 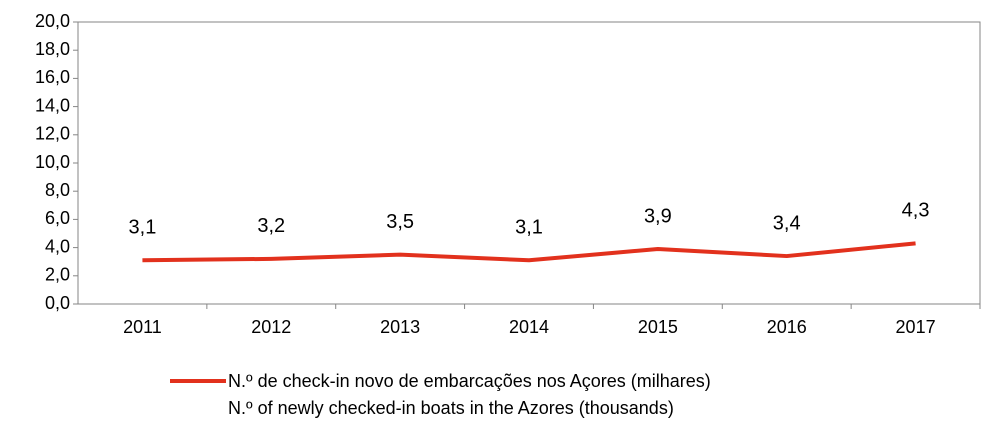 What do you see at coordinates (52, 134) in the screenshot?
I see `y-tick-label: 12,0` at bounding box center [52, 134].